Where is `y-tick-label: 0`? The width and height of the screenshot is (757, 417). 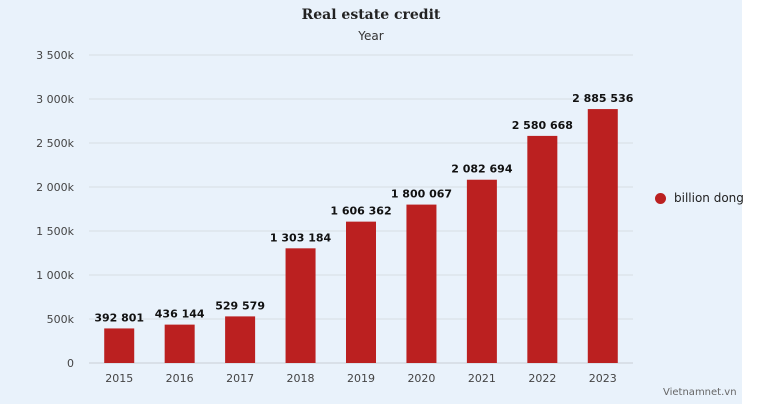 y-tick-label: 0 is located at coordinates (70, 363).